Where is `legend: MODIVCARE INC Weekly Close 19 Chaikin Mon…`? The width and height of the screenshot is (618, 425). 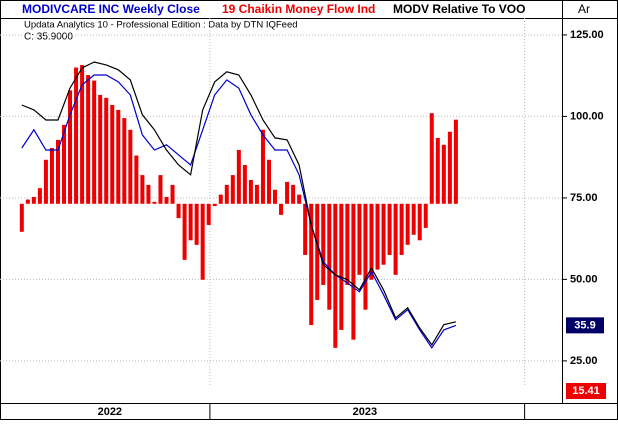 legend: MODIVCARE INC Weekly Close 19 Chaikin Mon… is located at coordinates (273, 9).